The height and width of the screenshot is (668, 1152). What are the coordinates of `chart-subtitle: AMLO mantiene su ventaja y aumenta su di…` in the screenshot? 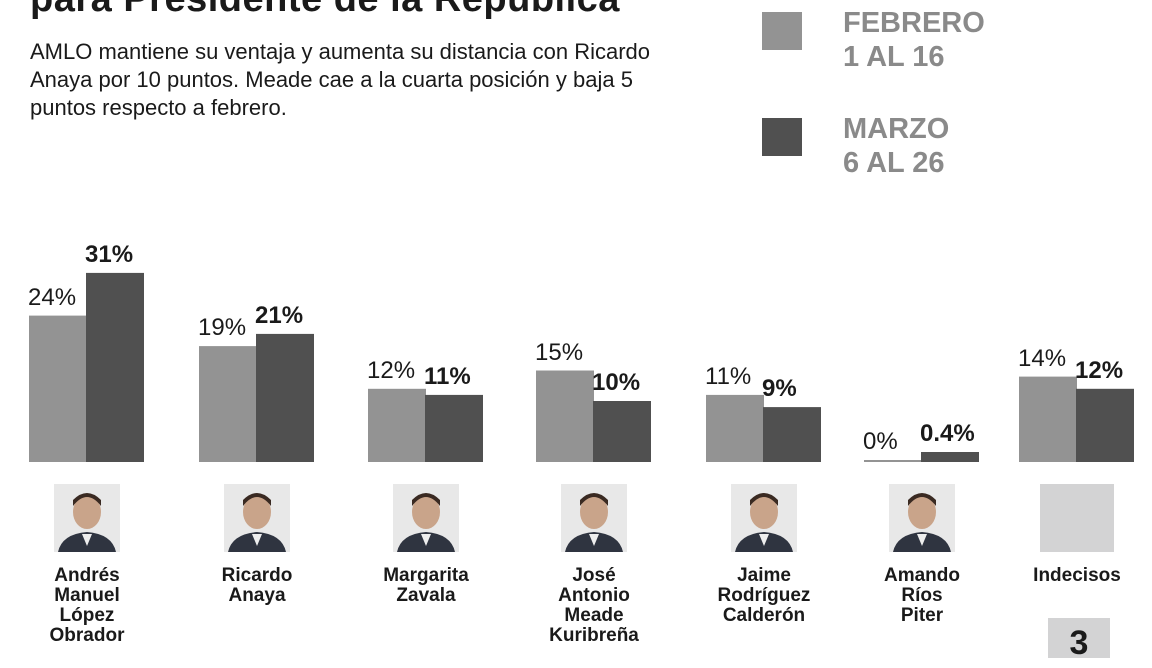 It's located at (340, 79).